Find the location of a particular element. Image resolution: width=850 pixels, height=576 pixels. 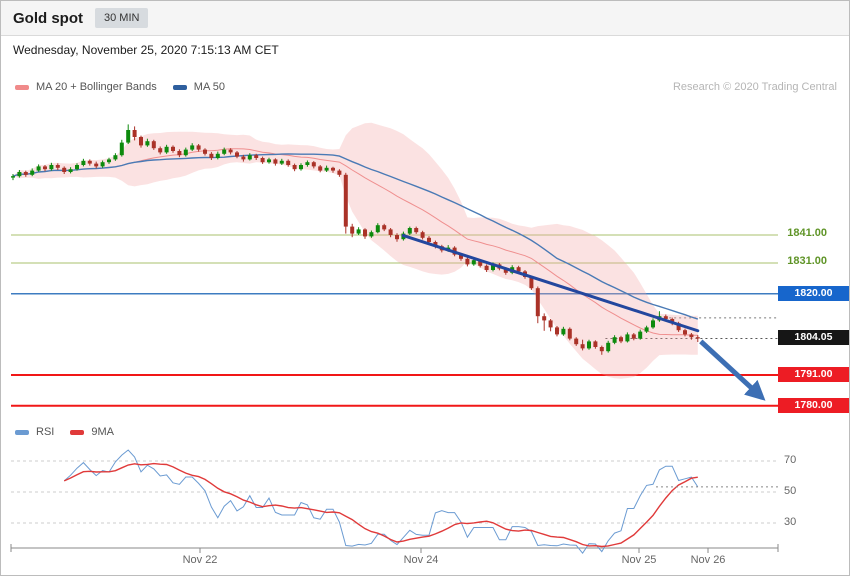

instrument-name: Gold spot is located at coordinates (48, 18).